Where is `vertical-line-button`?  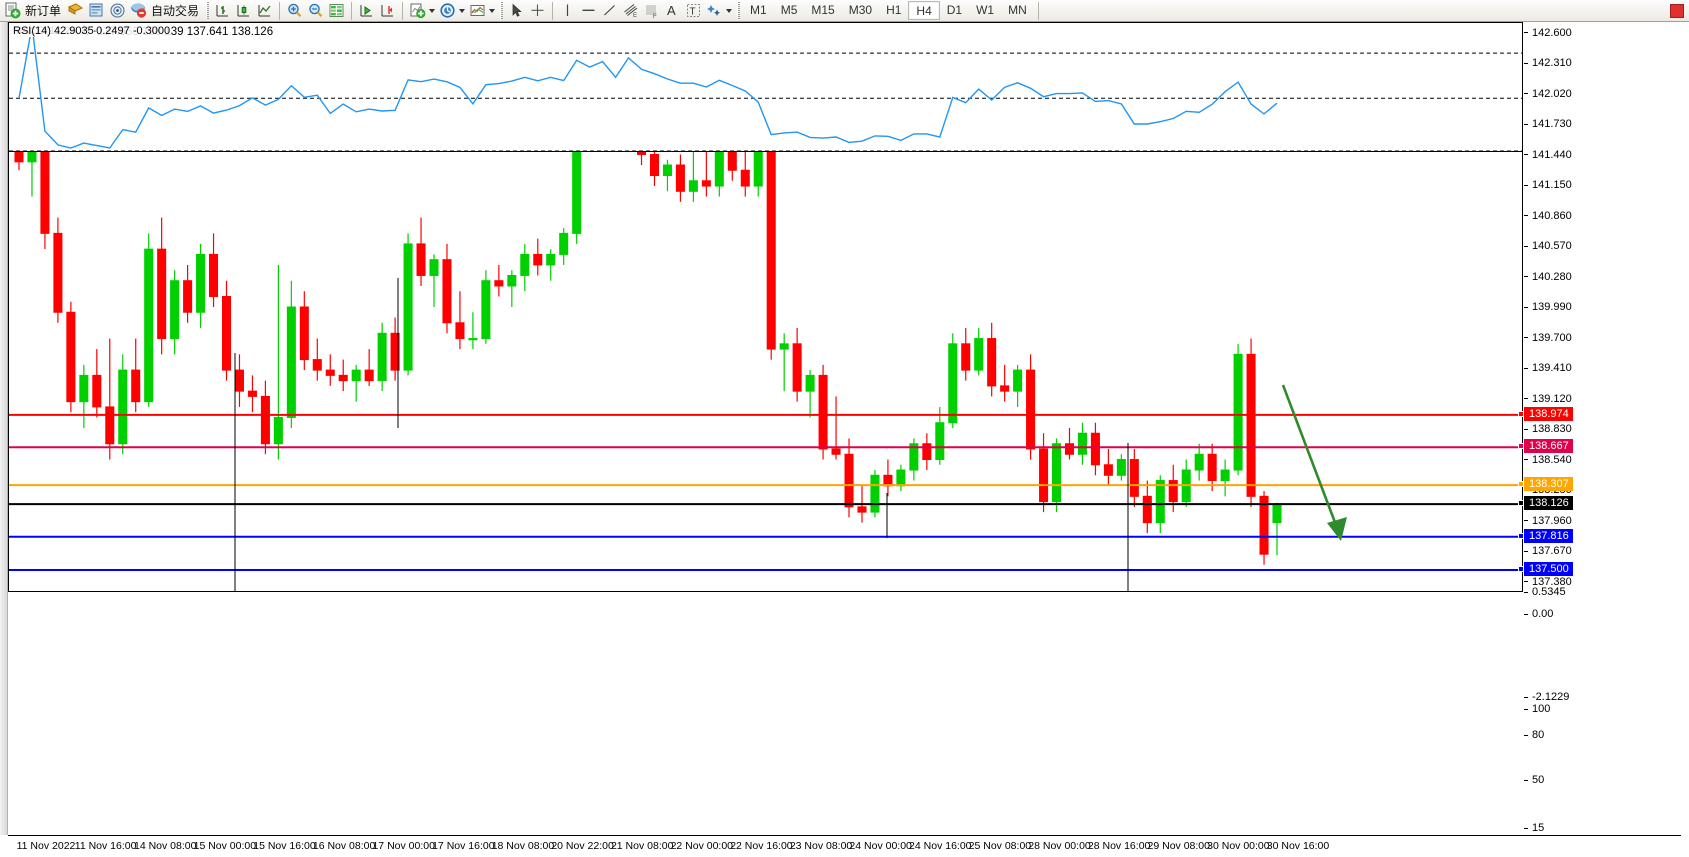
vertical-line-button is located at coordinates (567, 11).